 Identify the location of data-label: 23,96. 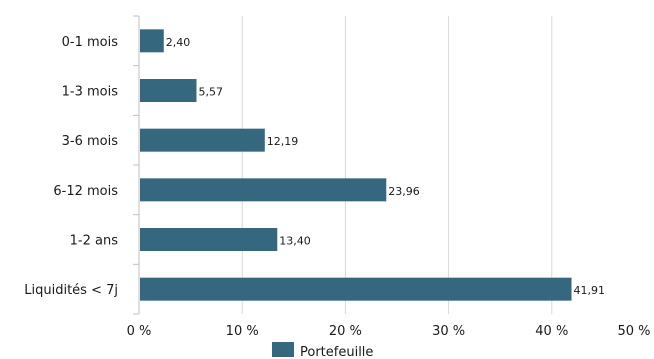
(404, 191).